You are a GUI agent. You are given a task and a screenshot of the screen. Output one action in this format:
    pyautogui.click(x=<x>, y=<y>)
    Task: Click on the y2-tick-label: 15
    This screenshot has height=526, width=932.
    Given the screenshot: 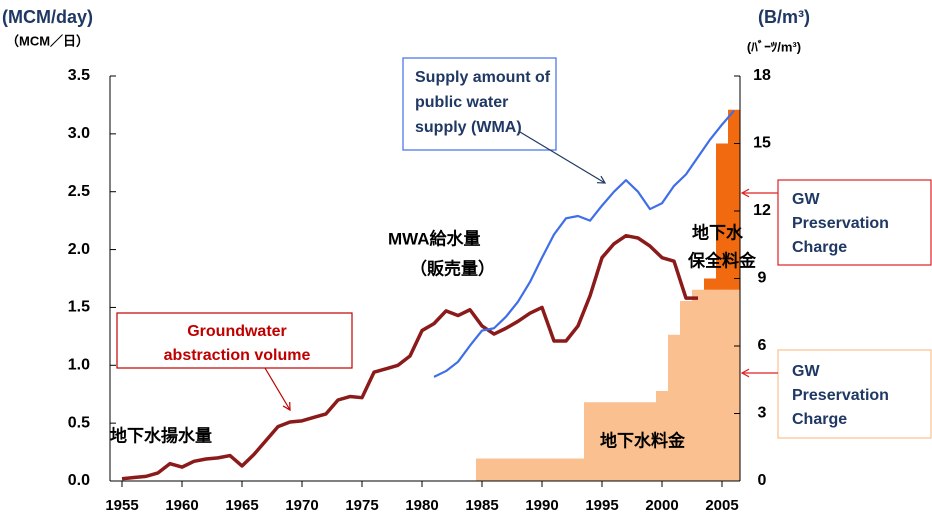 What is the action you would take?
    pyautogui.click(x=762, y=143)
    